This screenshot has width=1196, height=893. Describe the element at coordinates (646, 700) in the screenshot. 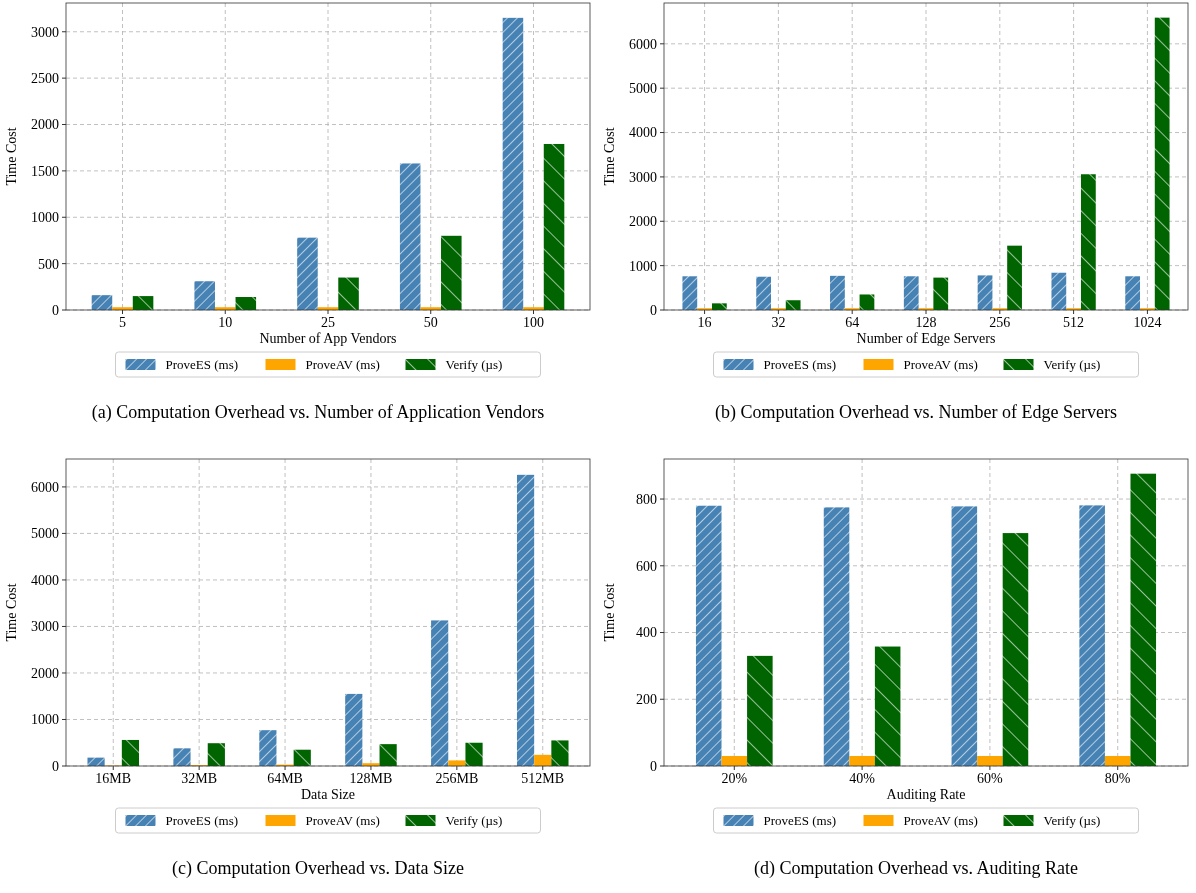

I see `y-tick-label: 200` at that location.